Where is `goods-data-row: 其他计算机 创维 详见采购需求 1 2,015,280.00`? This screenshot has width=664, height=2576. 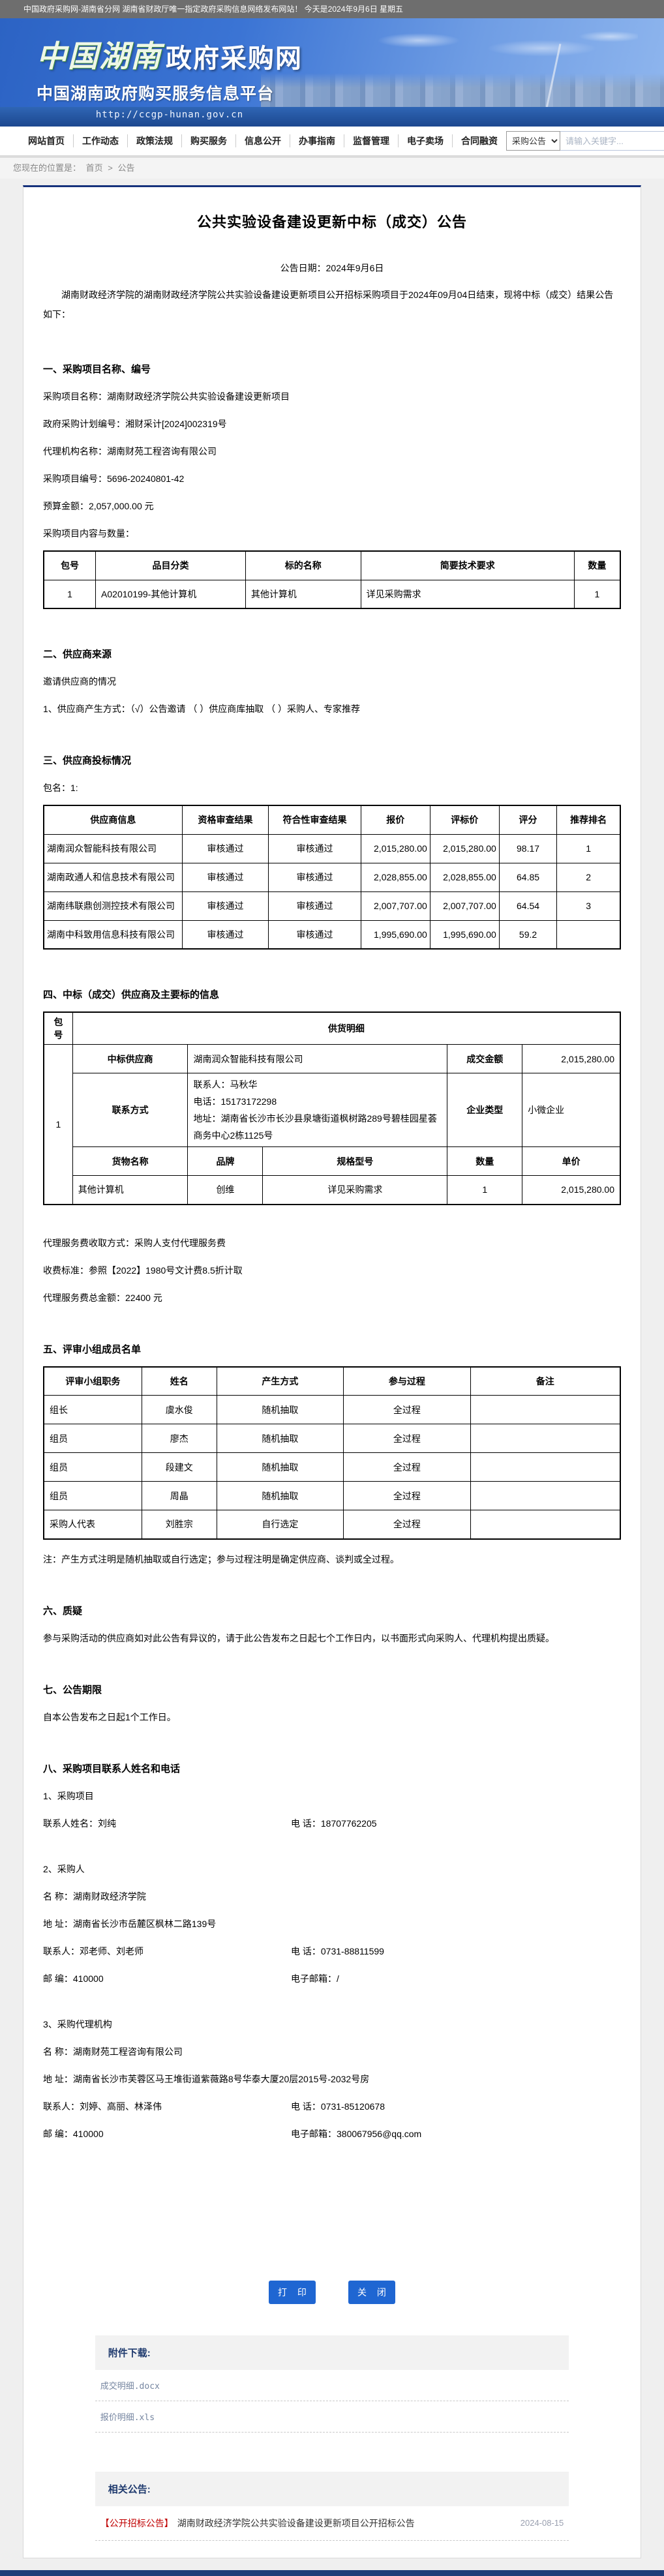 goods-data-row: 其他计算机 创维 详见采购需求 1 2,015,280.00 is located at coordinates (332, 1190).